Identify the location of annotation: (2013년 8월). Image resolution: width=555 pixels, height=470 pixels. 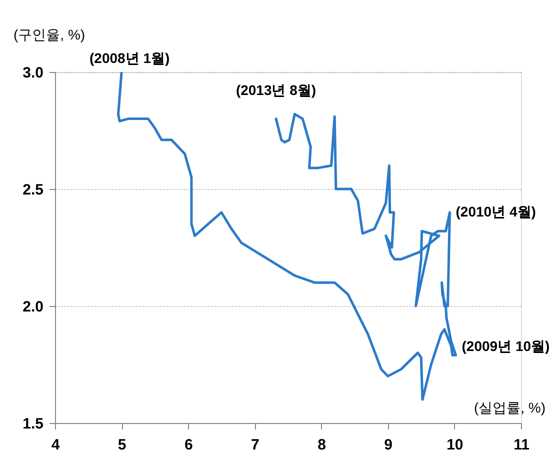
(276, 90).